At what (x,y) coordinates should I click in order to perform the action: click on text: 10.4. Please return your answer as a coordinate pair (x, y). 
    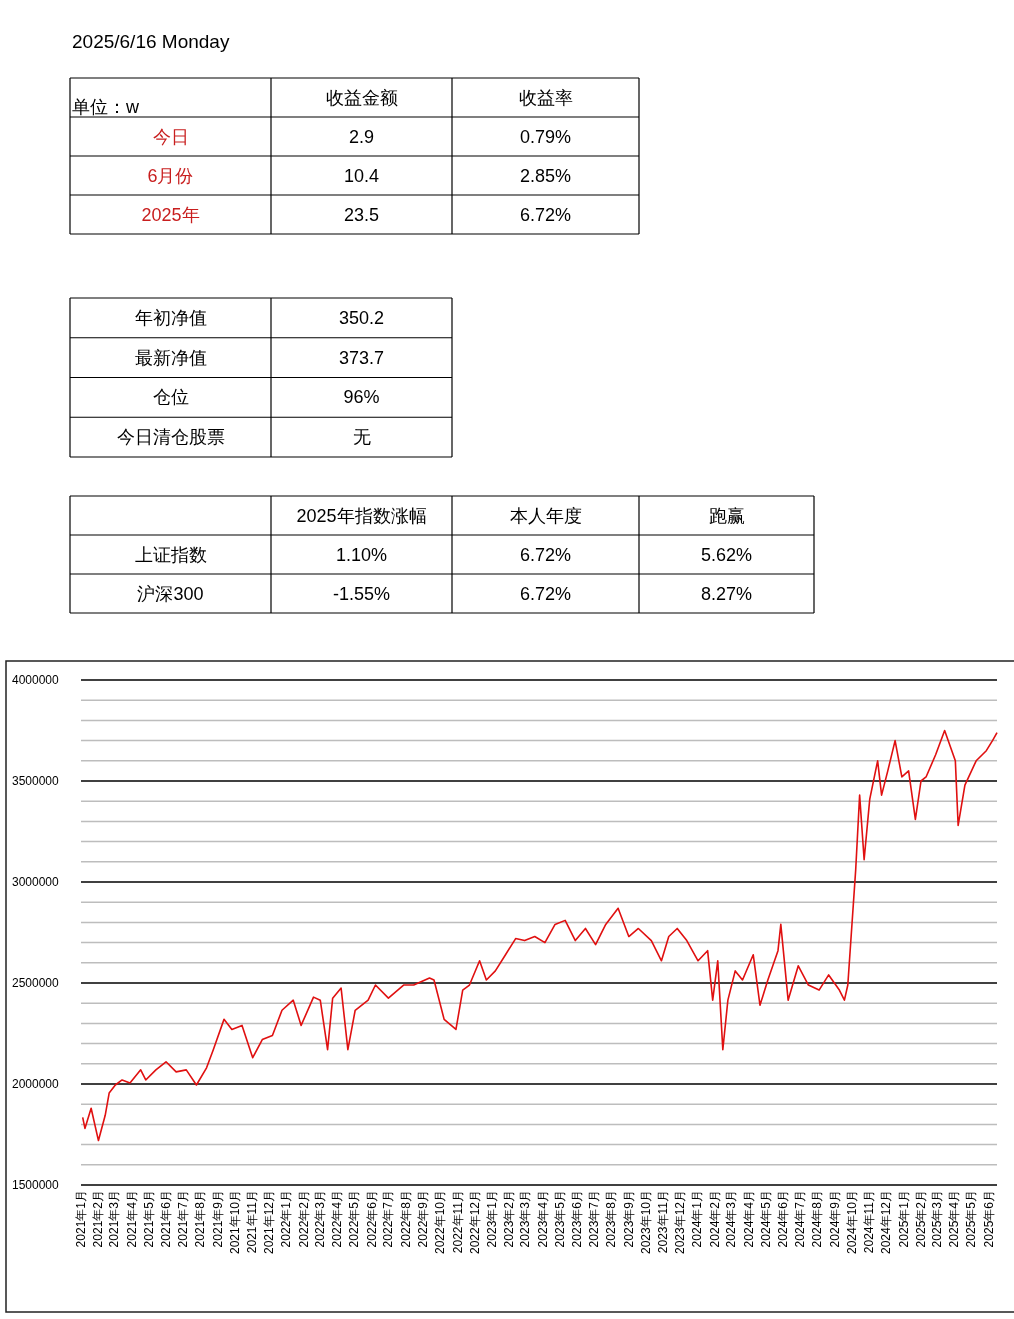
    Looking at the image, I should click on (361, 175).